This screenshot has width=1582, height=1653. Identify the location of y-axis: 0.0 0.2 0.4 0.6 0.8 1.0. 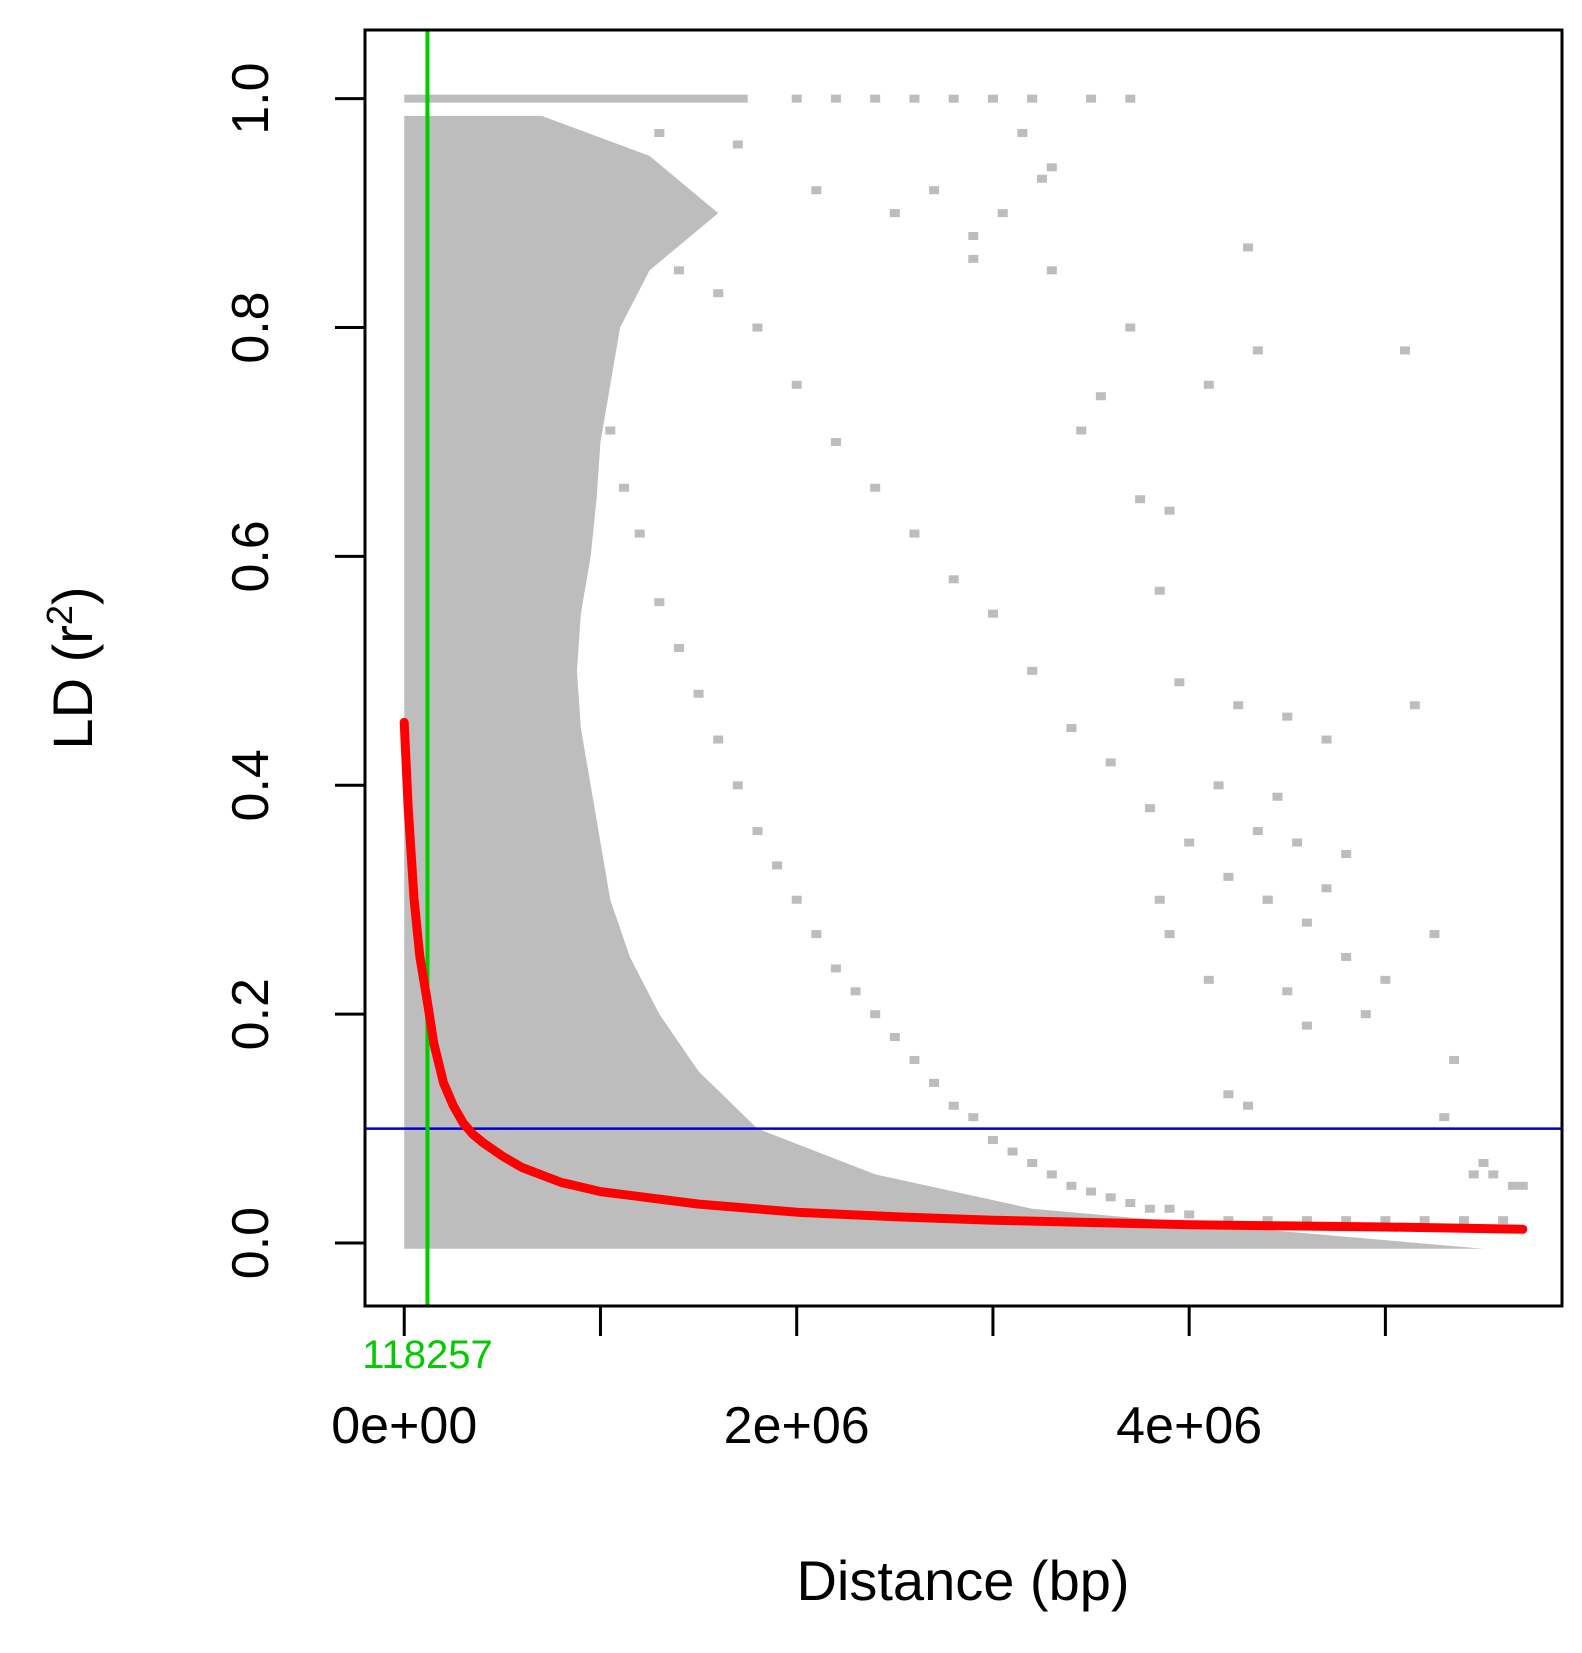
(293, 671).